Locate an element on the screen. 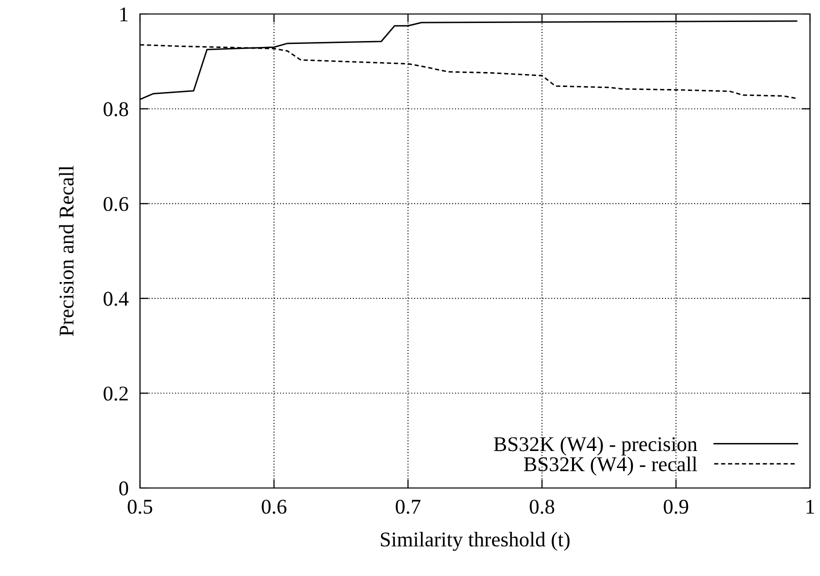  x-tick-label: 0.9 is located at coordinates (676, 507).